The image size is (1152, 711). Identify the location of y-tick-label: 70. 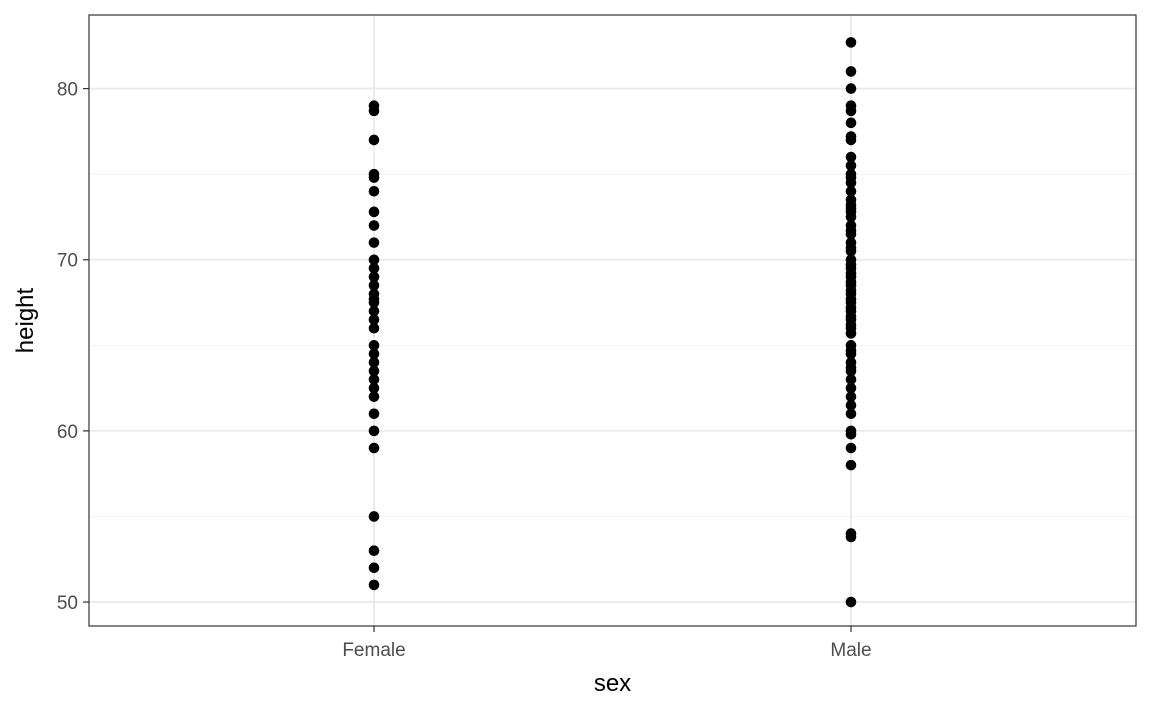
(67, 261).